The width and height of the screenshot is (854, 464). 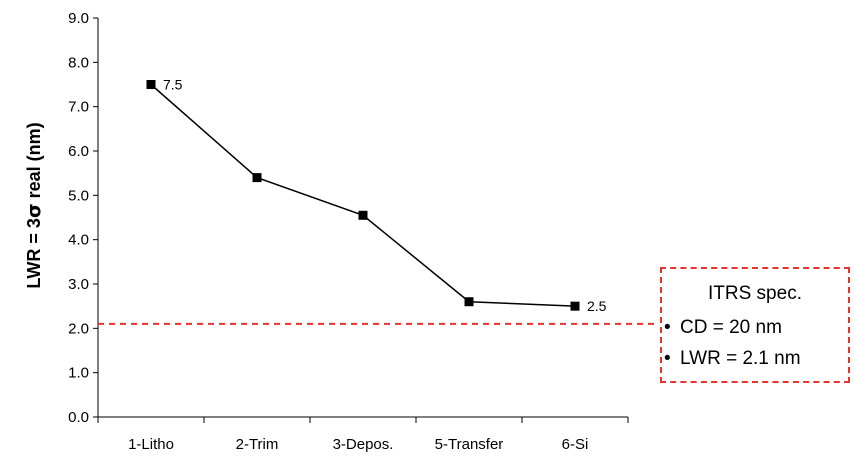 I want to click on spec-item-lwr: • LWR = 2.1 nm, so click(x=732, y=359).